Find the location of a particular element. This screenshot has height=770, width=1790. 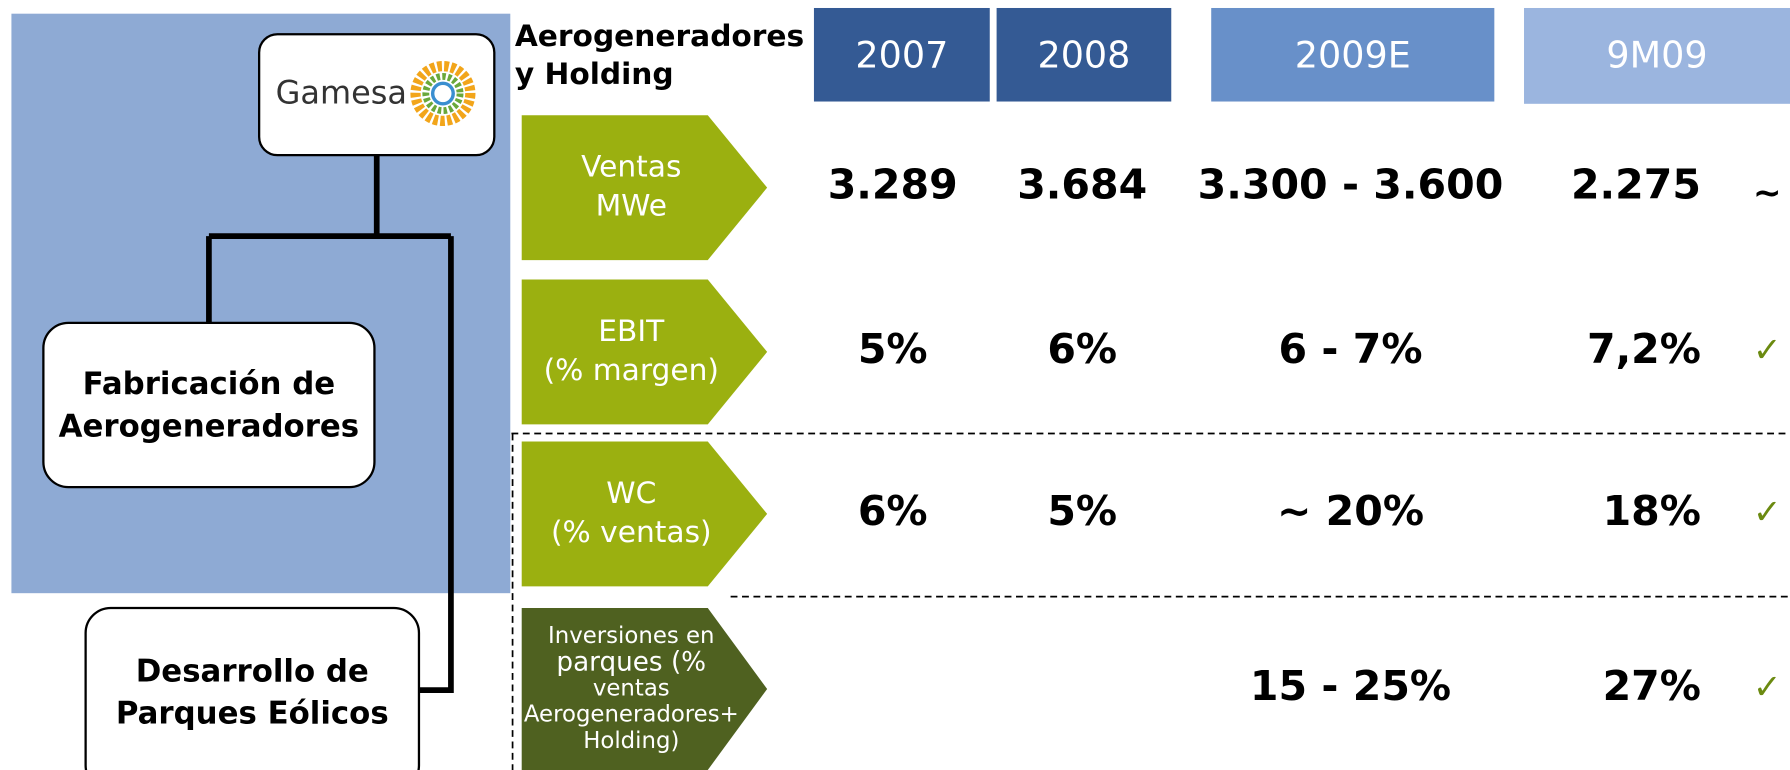

cell-value: 6 - 7% is located at coordinates (1350, 349).